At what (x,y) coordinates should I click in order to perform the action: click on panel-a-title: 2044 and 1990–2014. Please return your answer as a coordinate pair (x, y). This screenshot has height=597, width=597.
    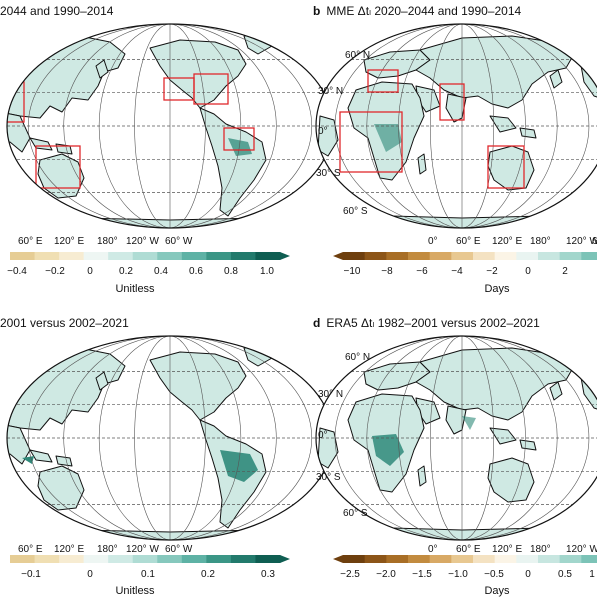
    Looking at the image, I should click on (57, 11).